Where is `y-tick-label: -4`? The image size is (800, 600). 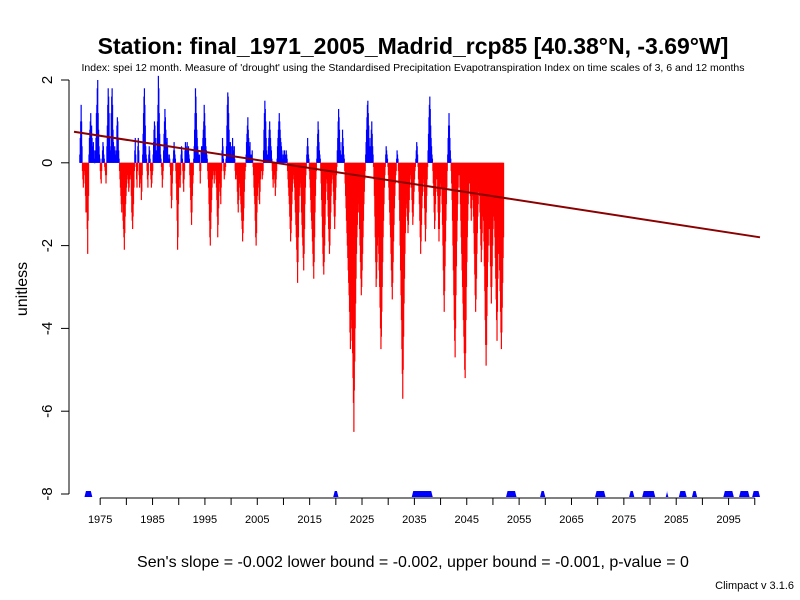
y-tick-label: -4 is located at coordinates (47, 328).